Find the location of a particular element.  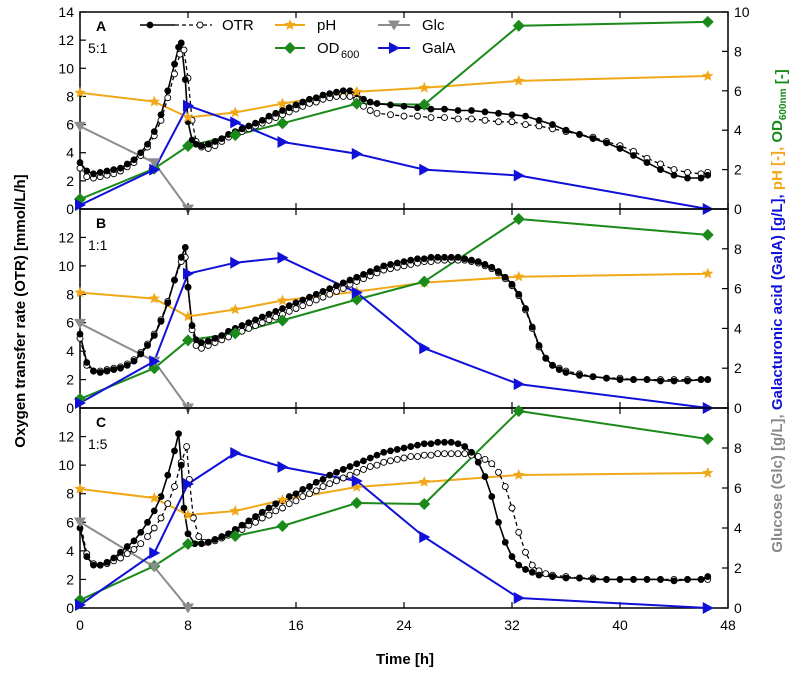

x-axis-label: Time [h] is located at coordinates (405, 659).